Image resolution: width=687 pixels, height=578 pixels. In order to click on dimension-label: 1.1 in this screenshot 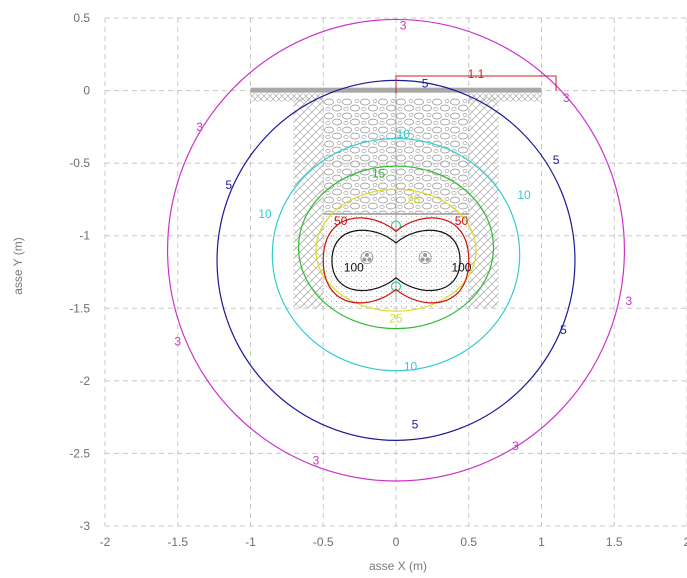, I will do `click(476, 74)`.